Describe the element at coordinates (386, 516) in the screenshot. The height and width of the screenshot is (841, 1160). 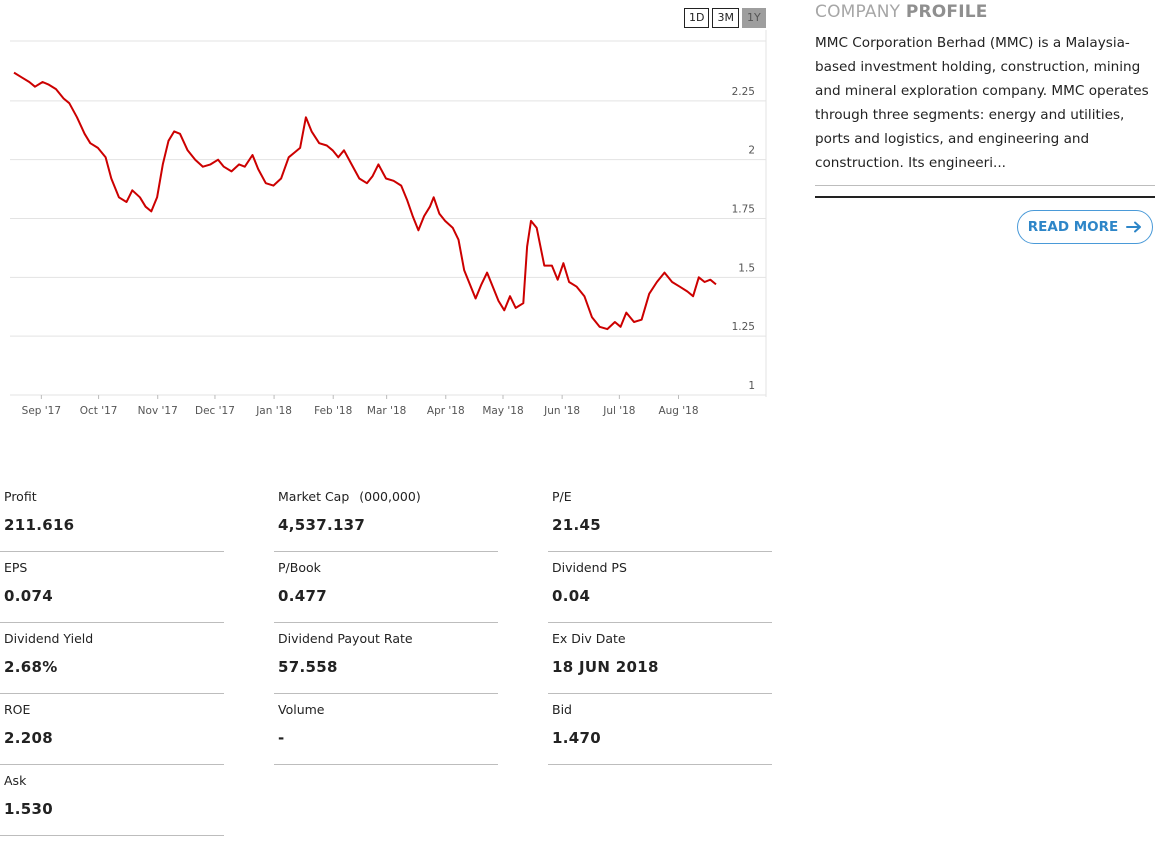
I see `stat-market-cap: Market Cap (000,000) 4,537.137` at that location.